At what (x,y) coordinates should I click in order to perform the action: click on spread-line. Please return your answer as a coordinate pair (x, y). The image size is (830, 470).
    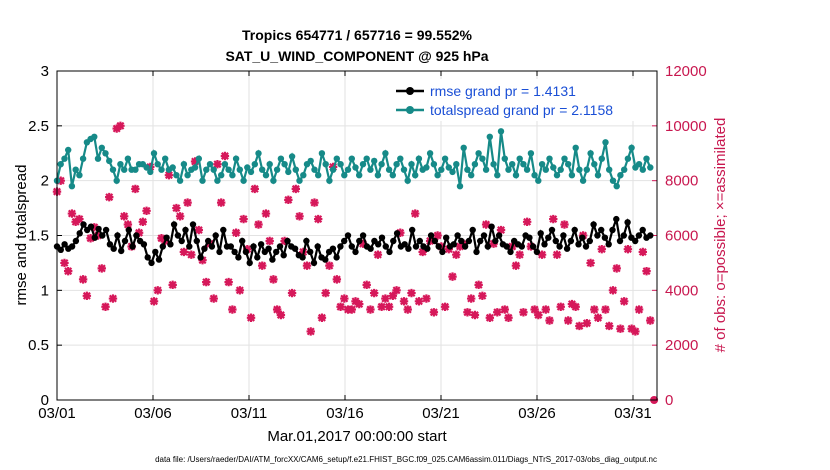
    Looking at the image, I should click on (353, 160).